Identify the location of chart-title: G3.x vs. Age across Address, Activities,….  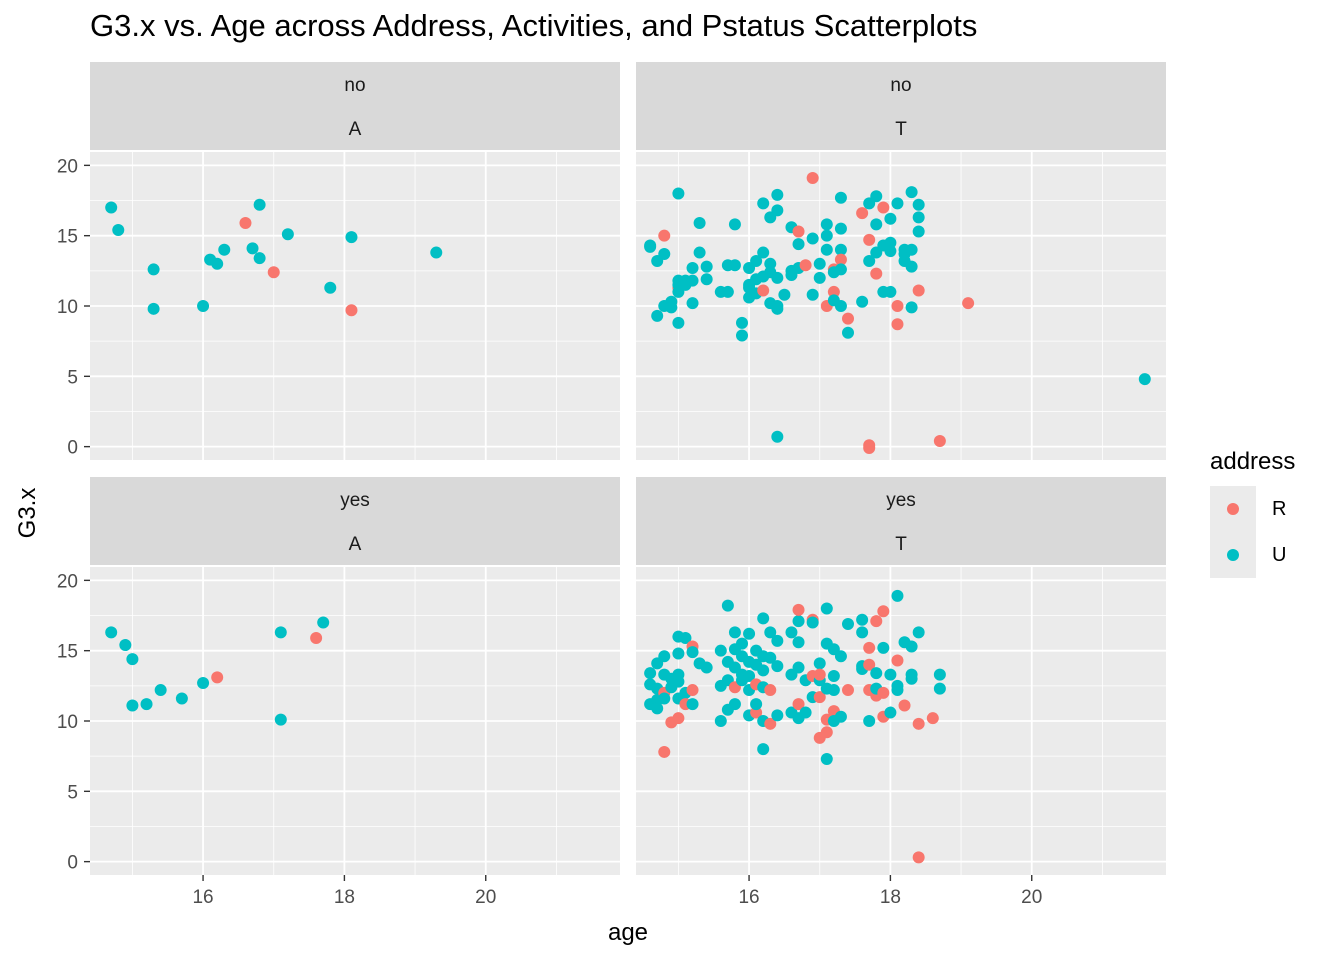
(534, 25).